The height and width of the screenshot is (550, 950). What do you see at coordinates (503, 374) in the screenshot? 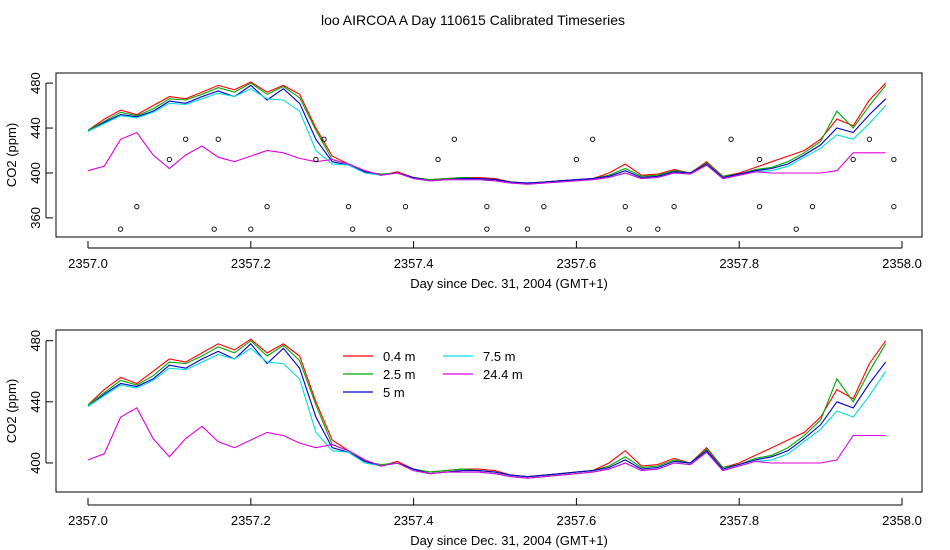
I see `legend-label: 24.4 m` at bounding box center [503, 374].